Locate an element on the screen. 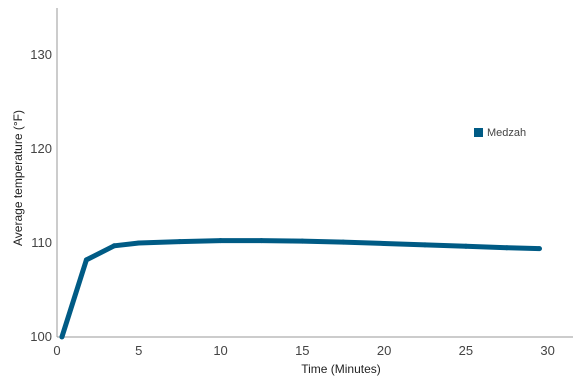 The height and width of the screenshot is (378, 574). x-tick-labels: 0 5 10 15 20 25 30 is located at coordinates (303, 350).